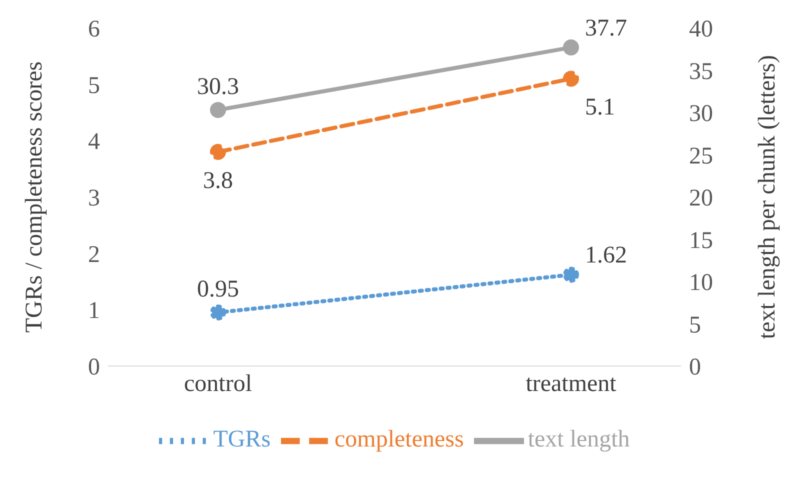 Image resolution: width=799 pixels, height=484 pixels. Describe the element at coordinates (94, 255) in the screenshot. I see `y-tick-label: 2` at that location.